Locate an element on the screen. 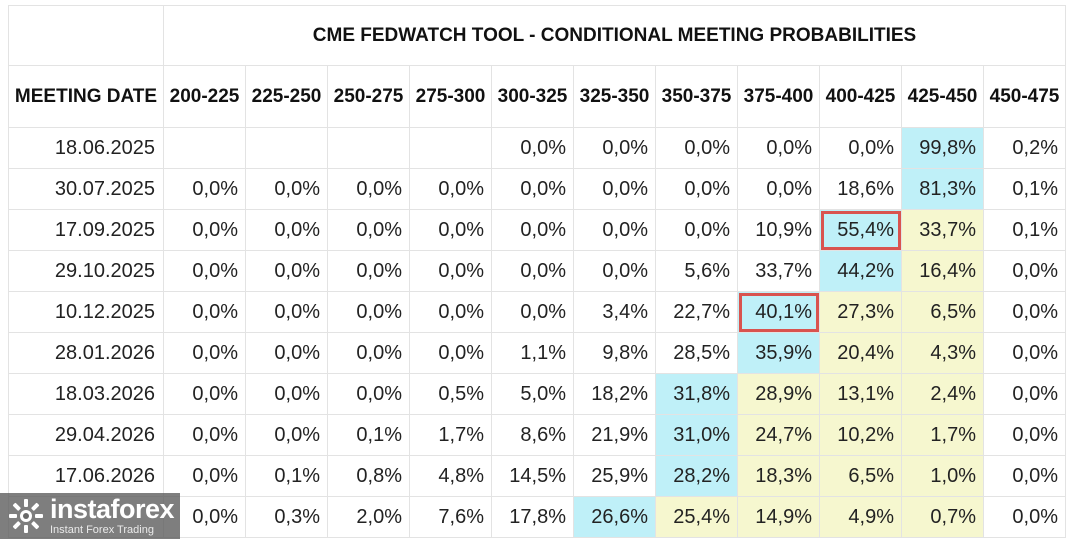 This screenshot has height=539, width=1076. meeting-date-cell: 17.06.2026 is located at coordinates (86, 476).